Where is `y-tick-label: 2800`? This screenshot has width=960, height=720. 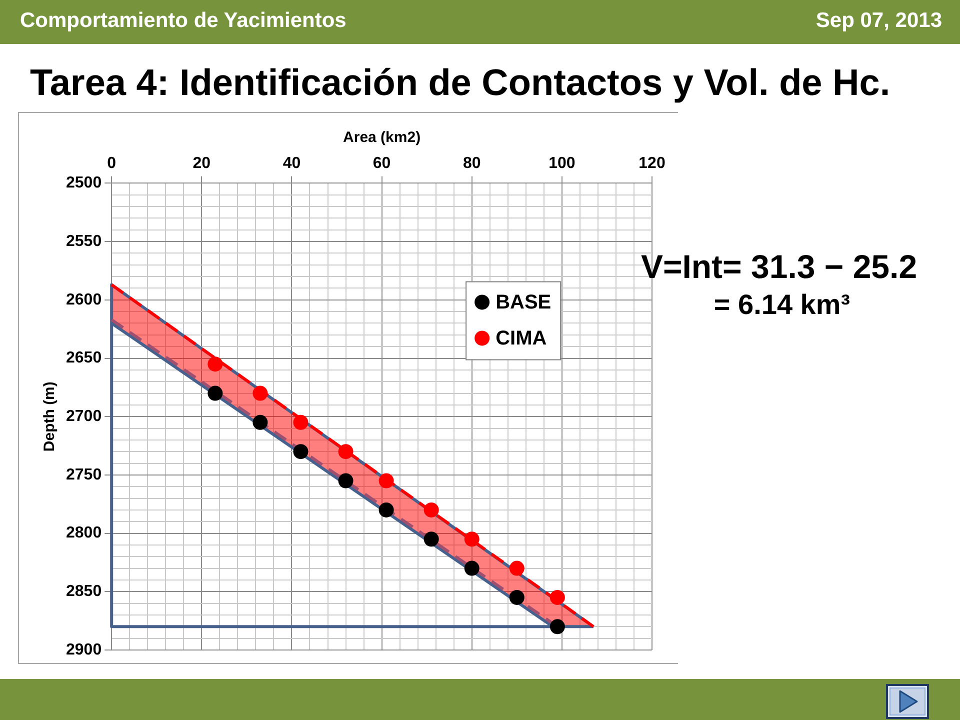
y-tick-label: 2800 is located at coordinates (84, 533).